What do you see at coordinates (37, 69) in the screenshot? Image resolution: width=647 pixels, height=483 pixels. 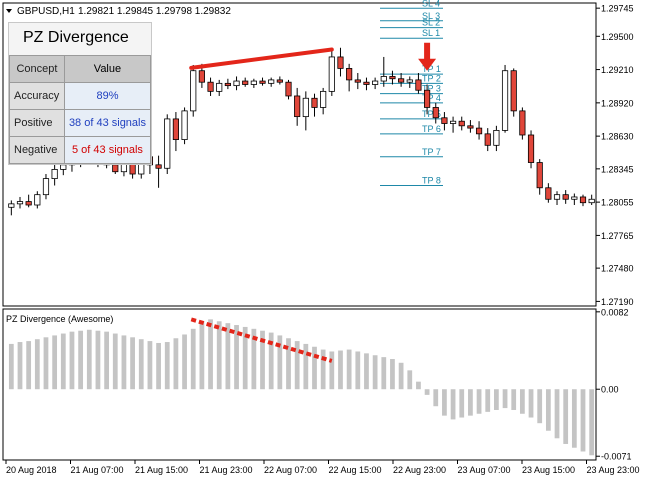 I see `stats-col-concept: Concept` at bounding box center [37, 69].